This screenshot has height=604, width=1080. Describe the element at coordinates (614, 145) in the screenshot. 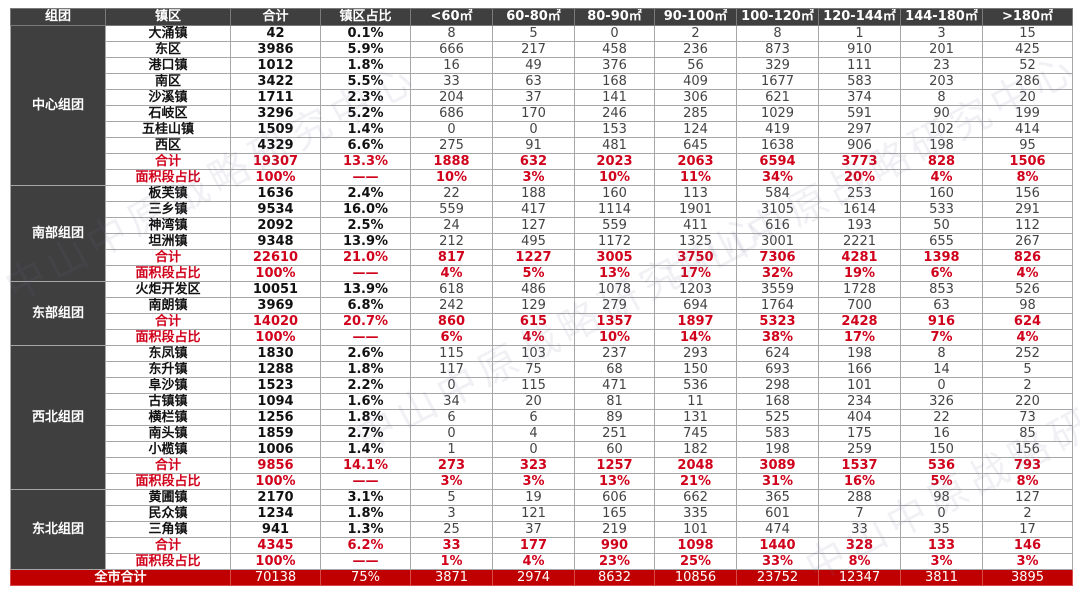

I see `table-cell: 481` at that location.